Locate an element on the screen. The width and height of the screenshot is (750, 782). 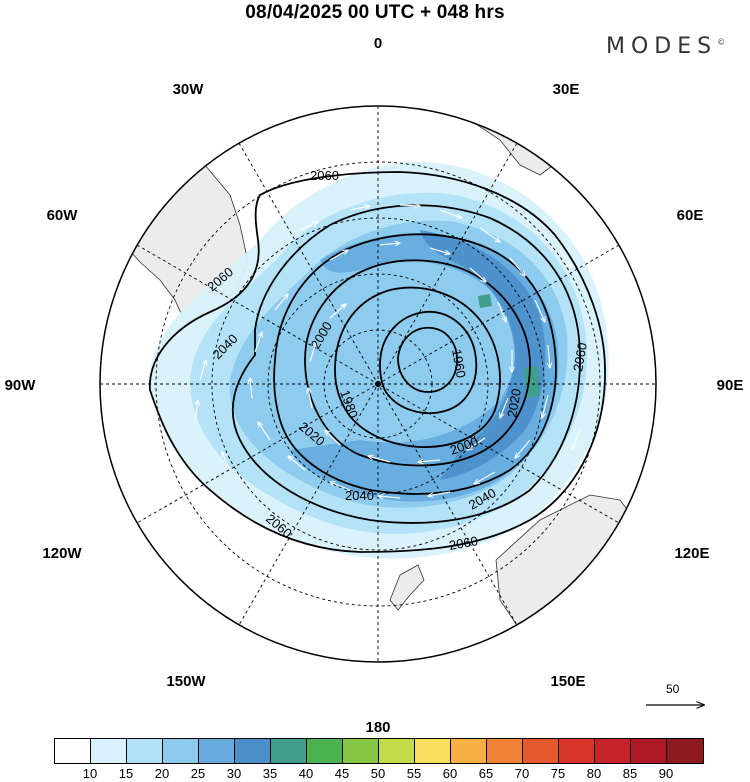
lon-label-180: 180 is located at coordinates (377, 727).